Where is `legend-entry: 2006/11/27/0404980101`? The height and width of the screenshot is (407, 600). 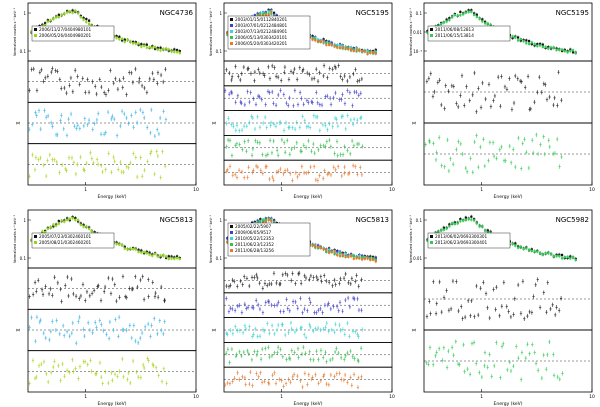 legend-entry: 2006/11/27/0404980101 is located at coordinates (65, 29).